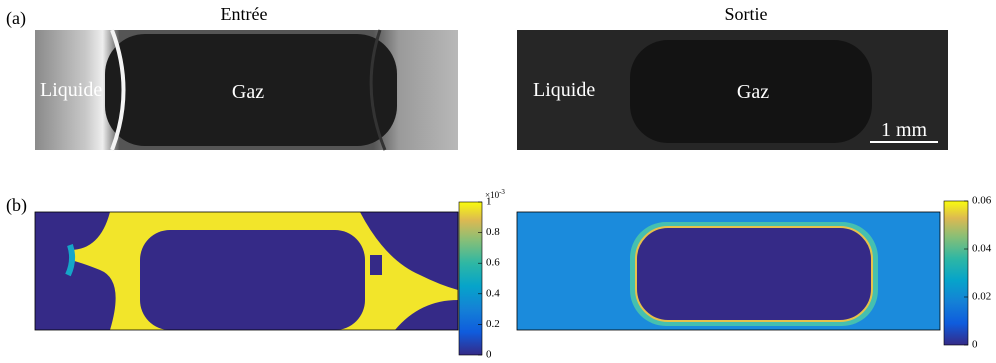 The width and height of the screenshot is (996, 363). What do you see at coordinates (982, 201) in the screenshot?
I see `colorbar-tick-label: 0.06` at bounding box center [982, 201].